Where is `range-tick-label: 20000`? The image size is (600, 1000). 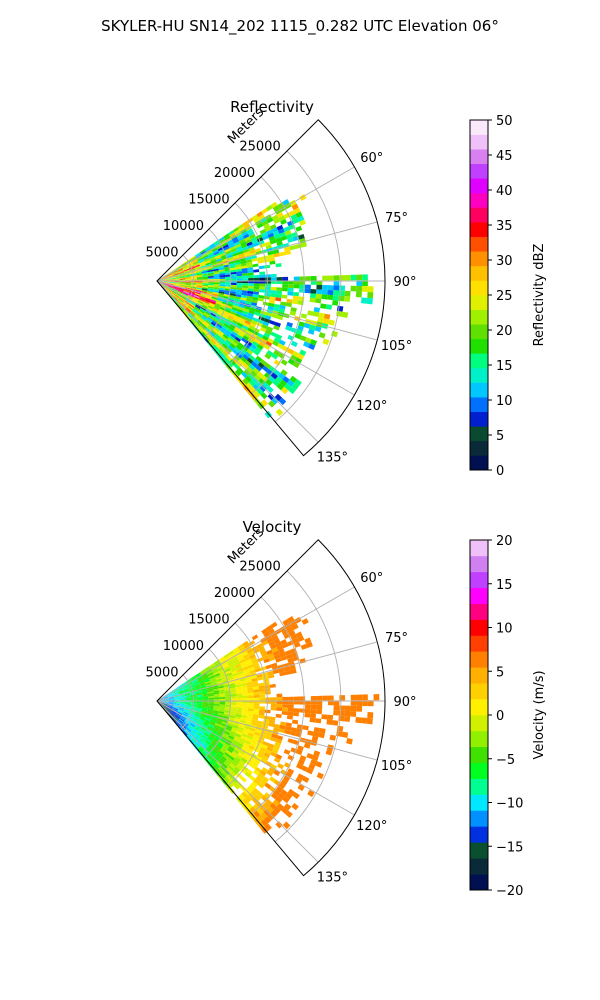 range-tick-label: 20000 is located at coordinates (234, 173).